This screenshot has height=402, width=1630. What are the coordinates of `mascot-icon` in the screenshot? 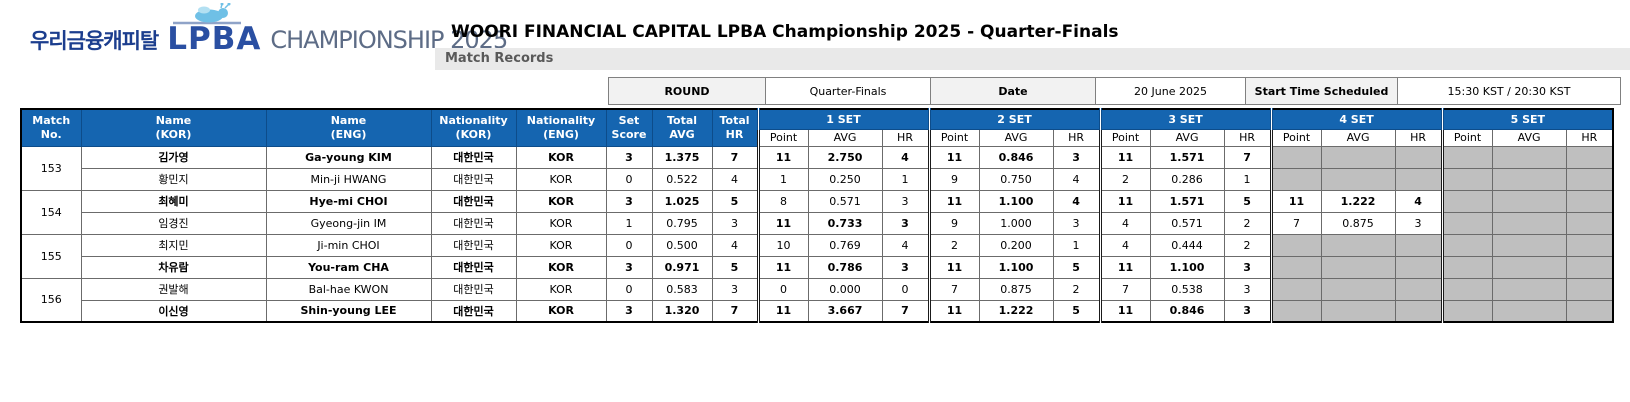 It's located at (207, 14).